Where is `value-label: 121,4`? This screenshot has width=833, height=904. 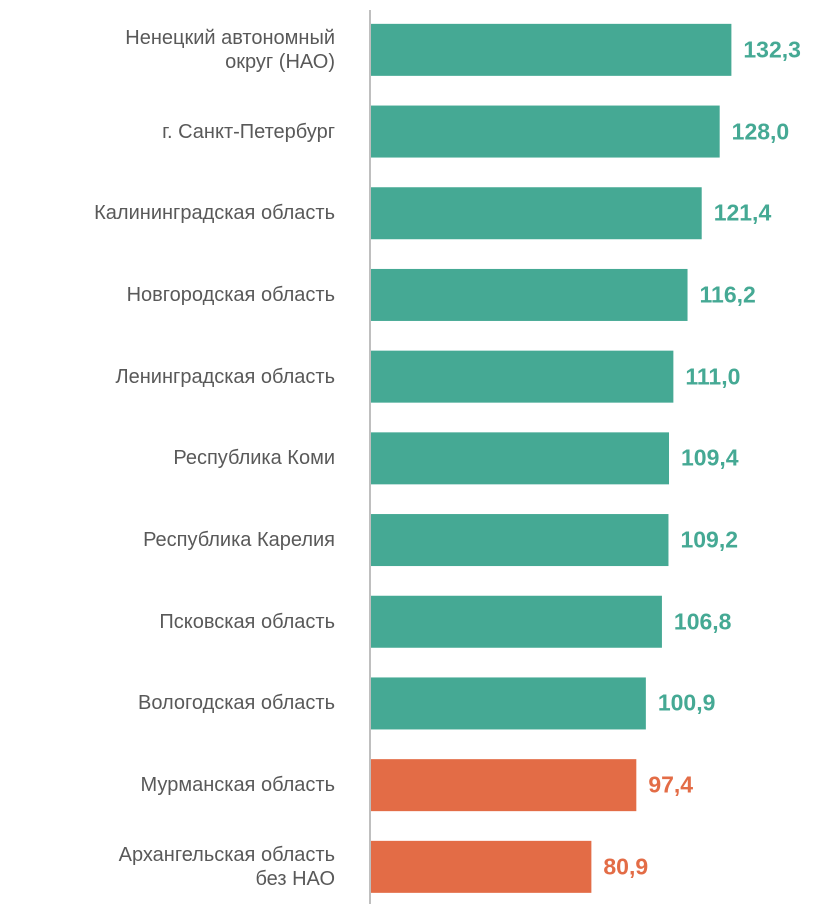 value-label: 121,4 is located at coordinates (742, 212).